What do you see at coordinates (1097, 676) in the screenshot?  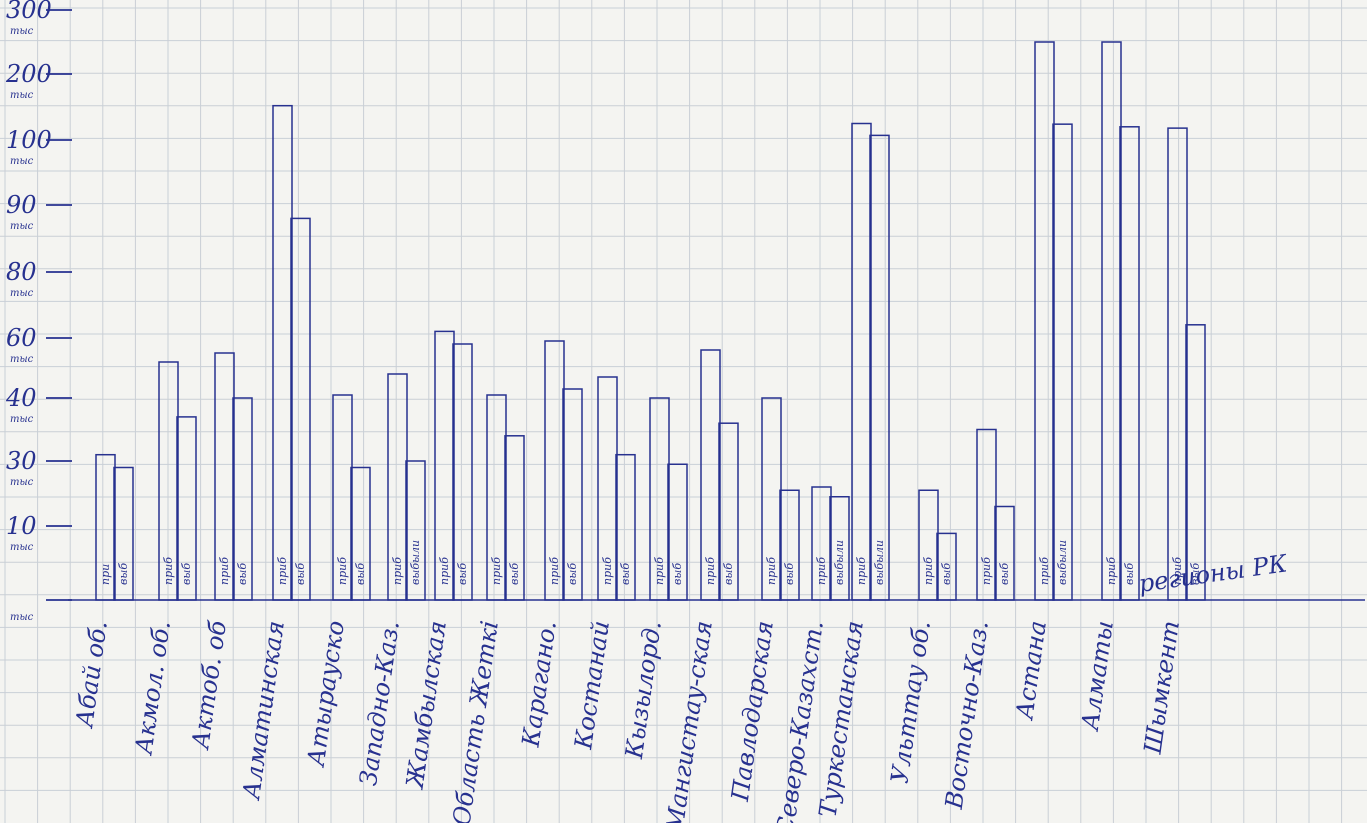 I see `region-label: Алматы` at bounding box center [1097, 676].